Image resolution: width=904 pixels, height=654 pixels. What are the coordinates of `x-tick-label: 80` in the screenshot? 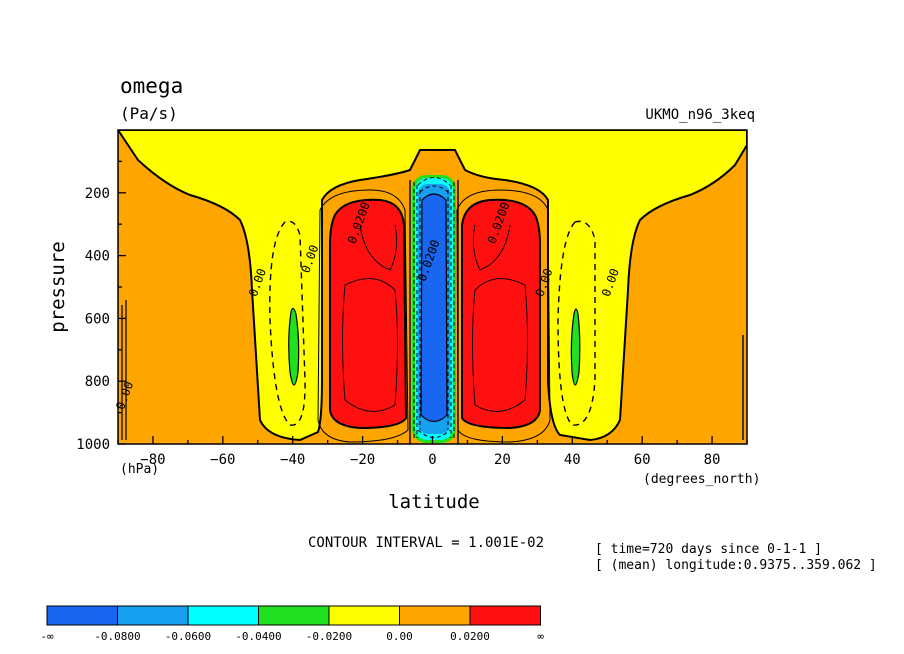 It's located at (712, 460).